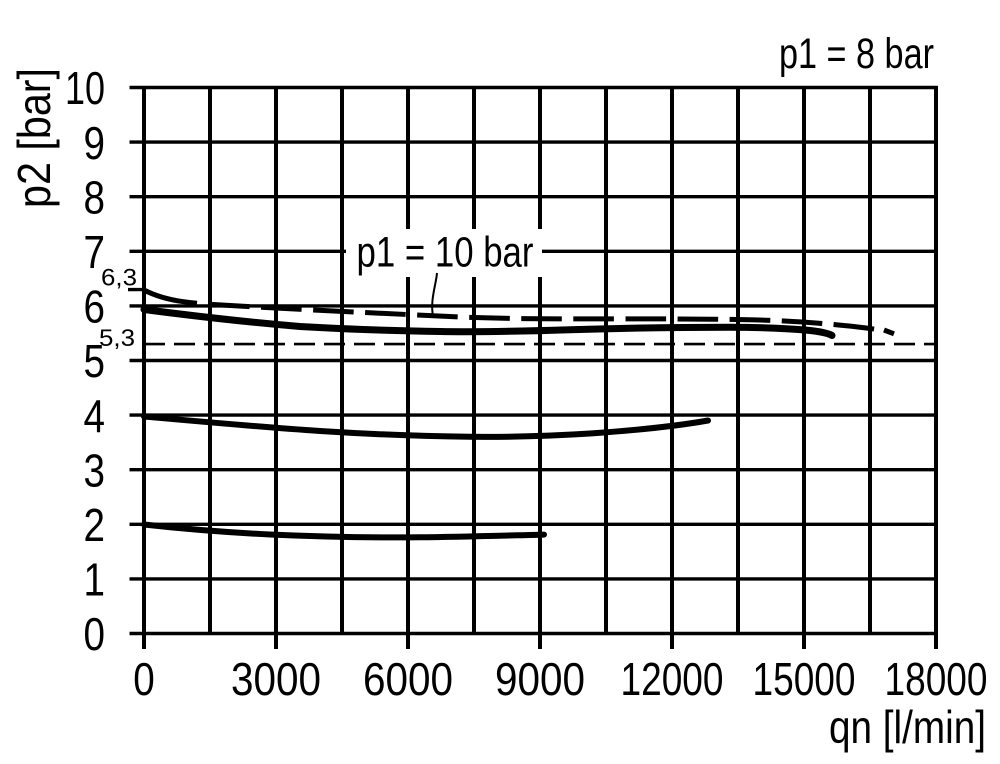  What do you see at coordinates (95, 525) in the screenshot?
I see `svg-text: 2` at bounding box center [95, 525].